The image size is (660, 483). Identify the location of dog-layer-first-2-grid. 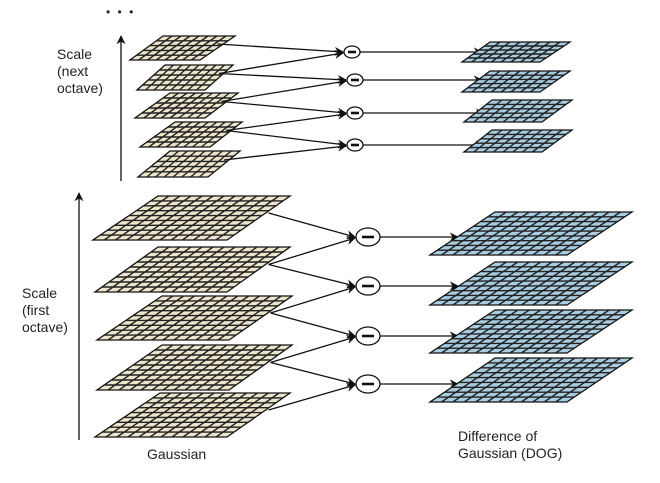
(531, 283).